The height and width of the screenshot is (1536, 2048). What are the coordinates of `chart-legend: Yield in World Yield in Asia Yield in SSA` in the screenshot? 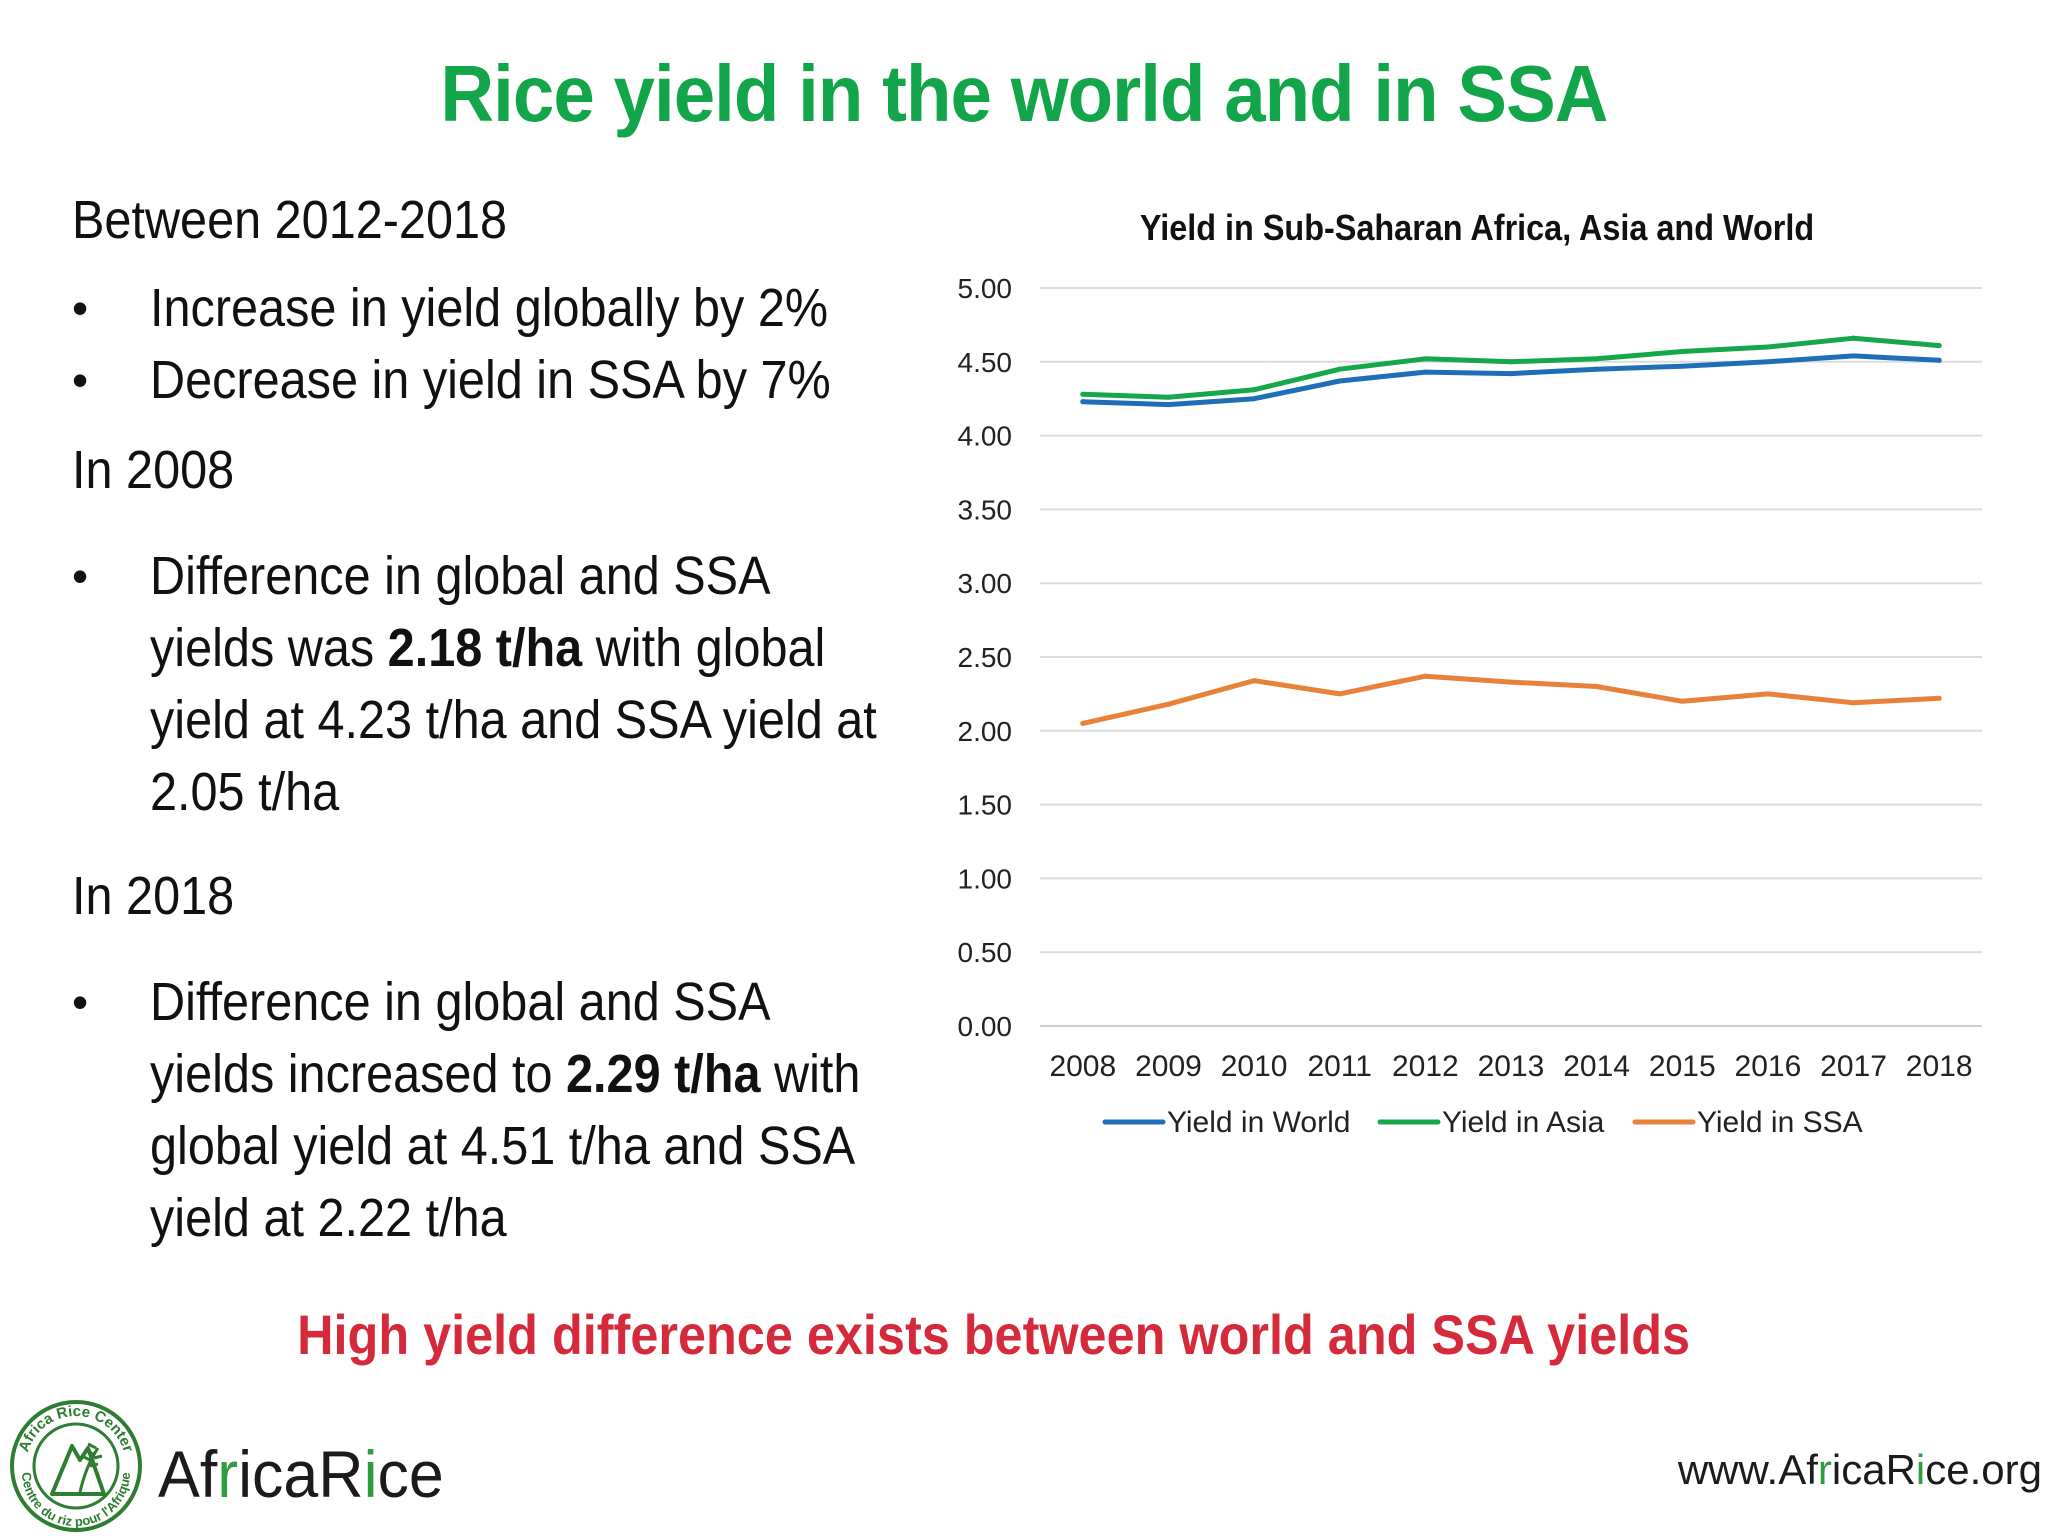 It's located at (1482, 1122).